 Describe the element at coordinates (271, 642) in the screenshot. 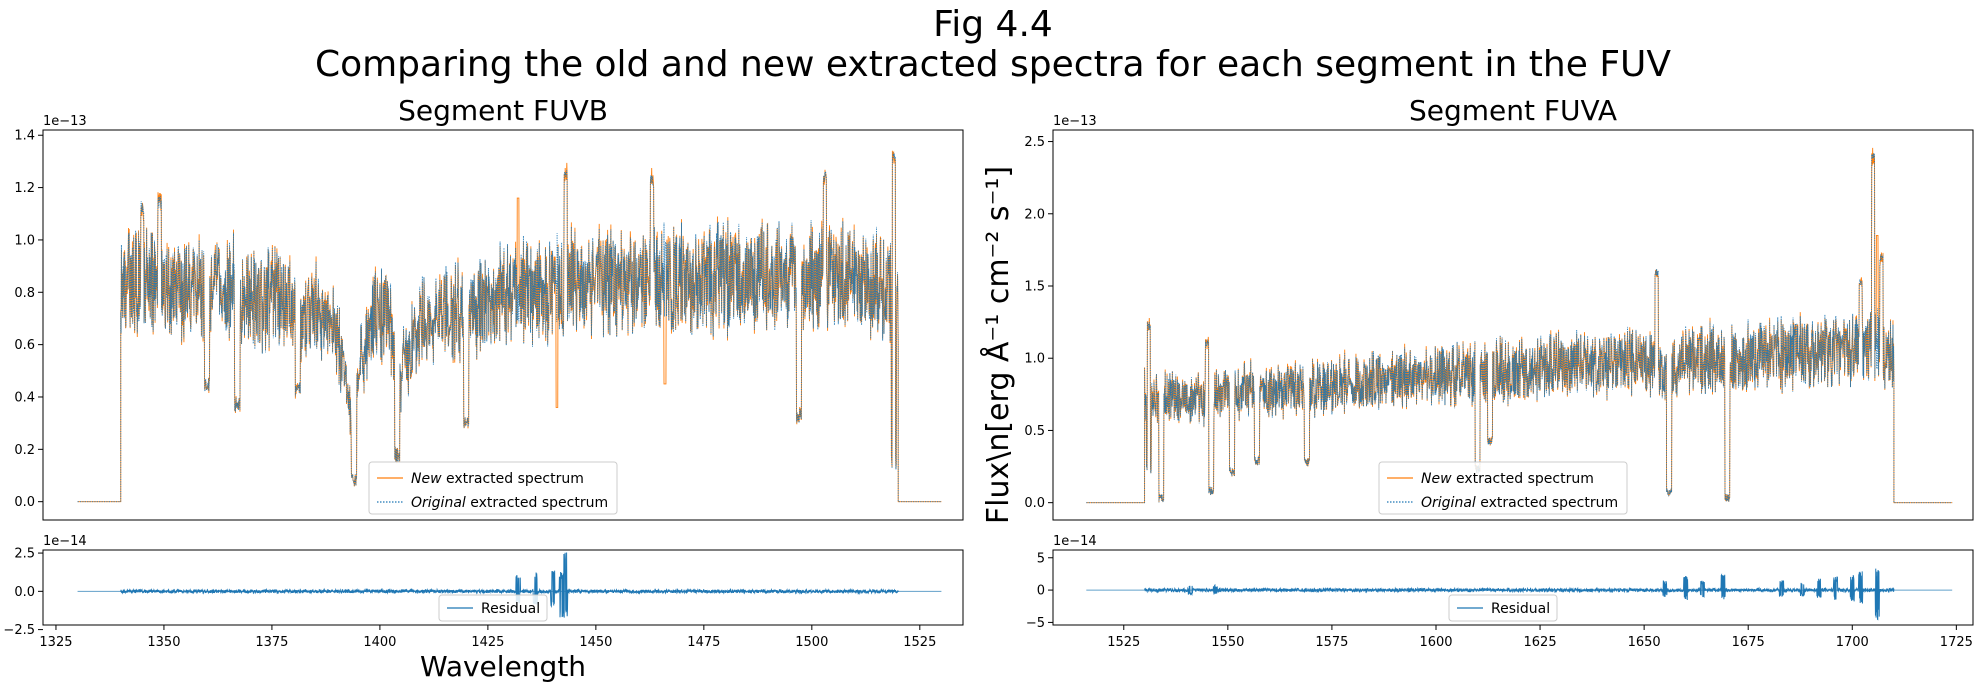

I see `x-tick-label: 1375` at that location.